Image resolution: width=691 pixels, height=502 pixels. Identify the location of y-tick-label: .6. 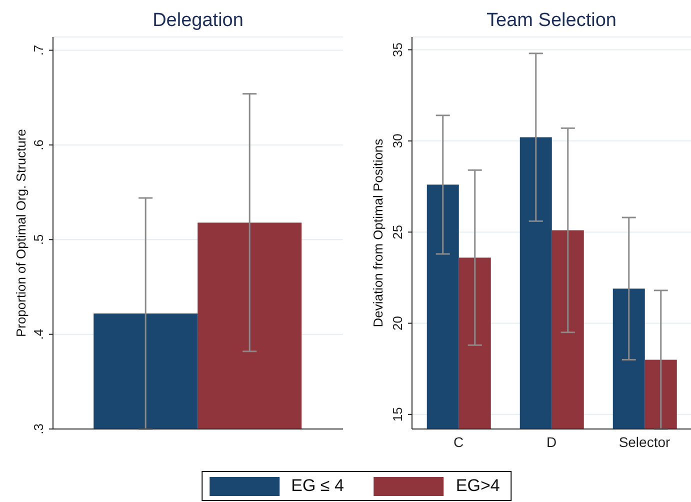
(38, 145).